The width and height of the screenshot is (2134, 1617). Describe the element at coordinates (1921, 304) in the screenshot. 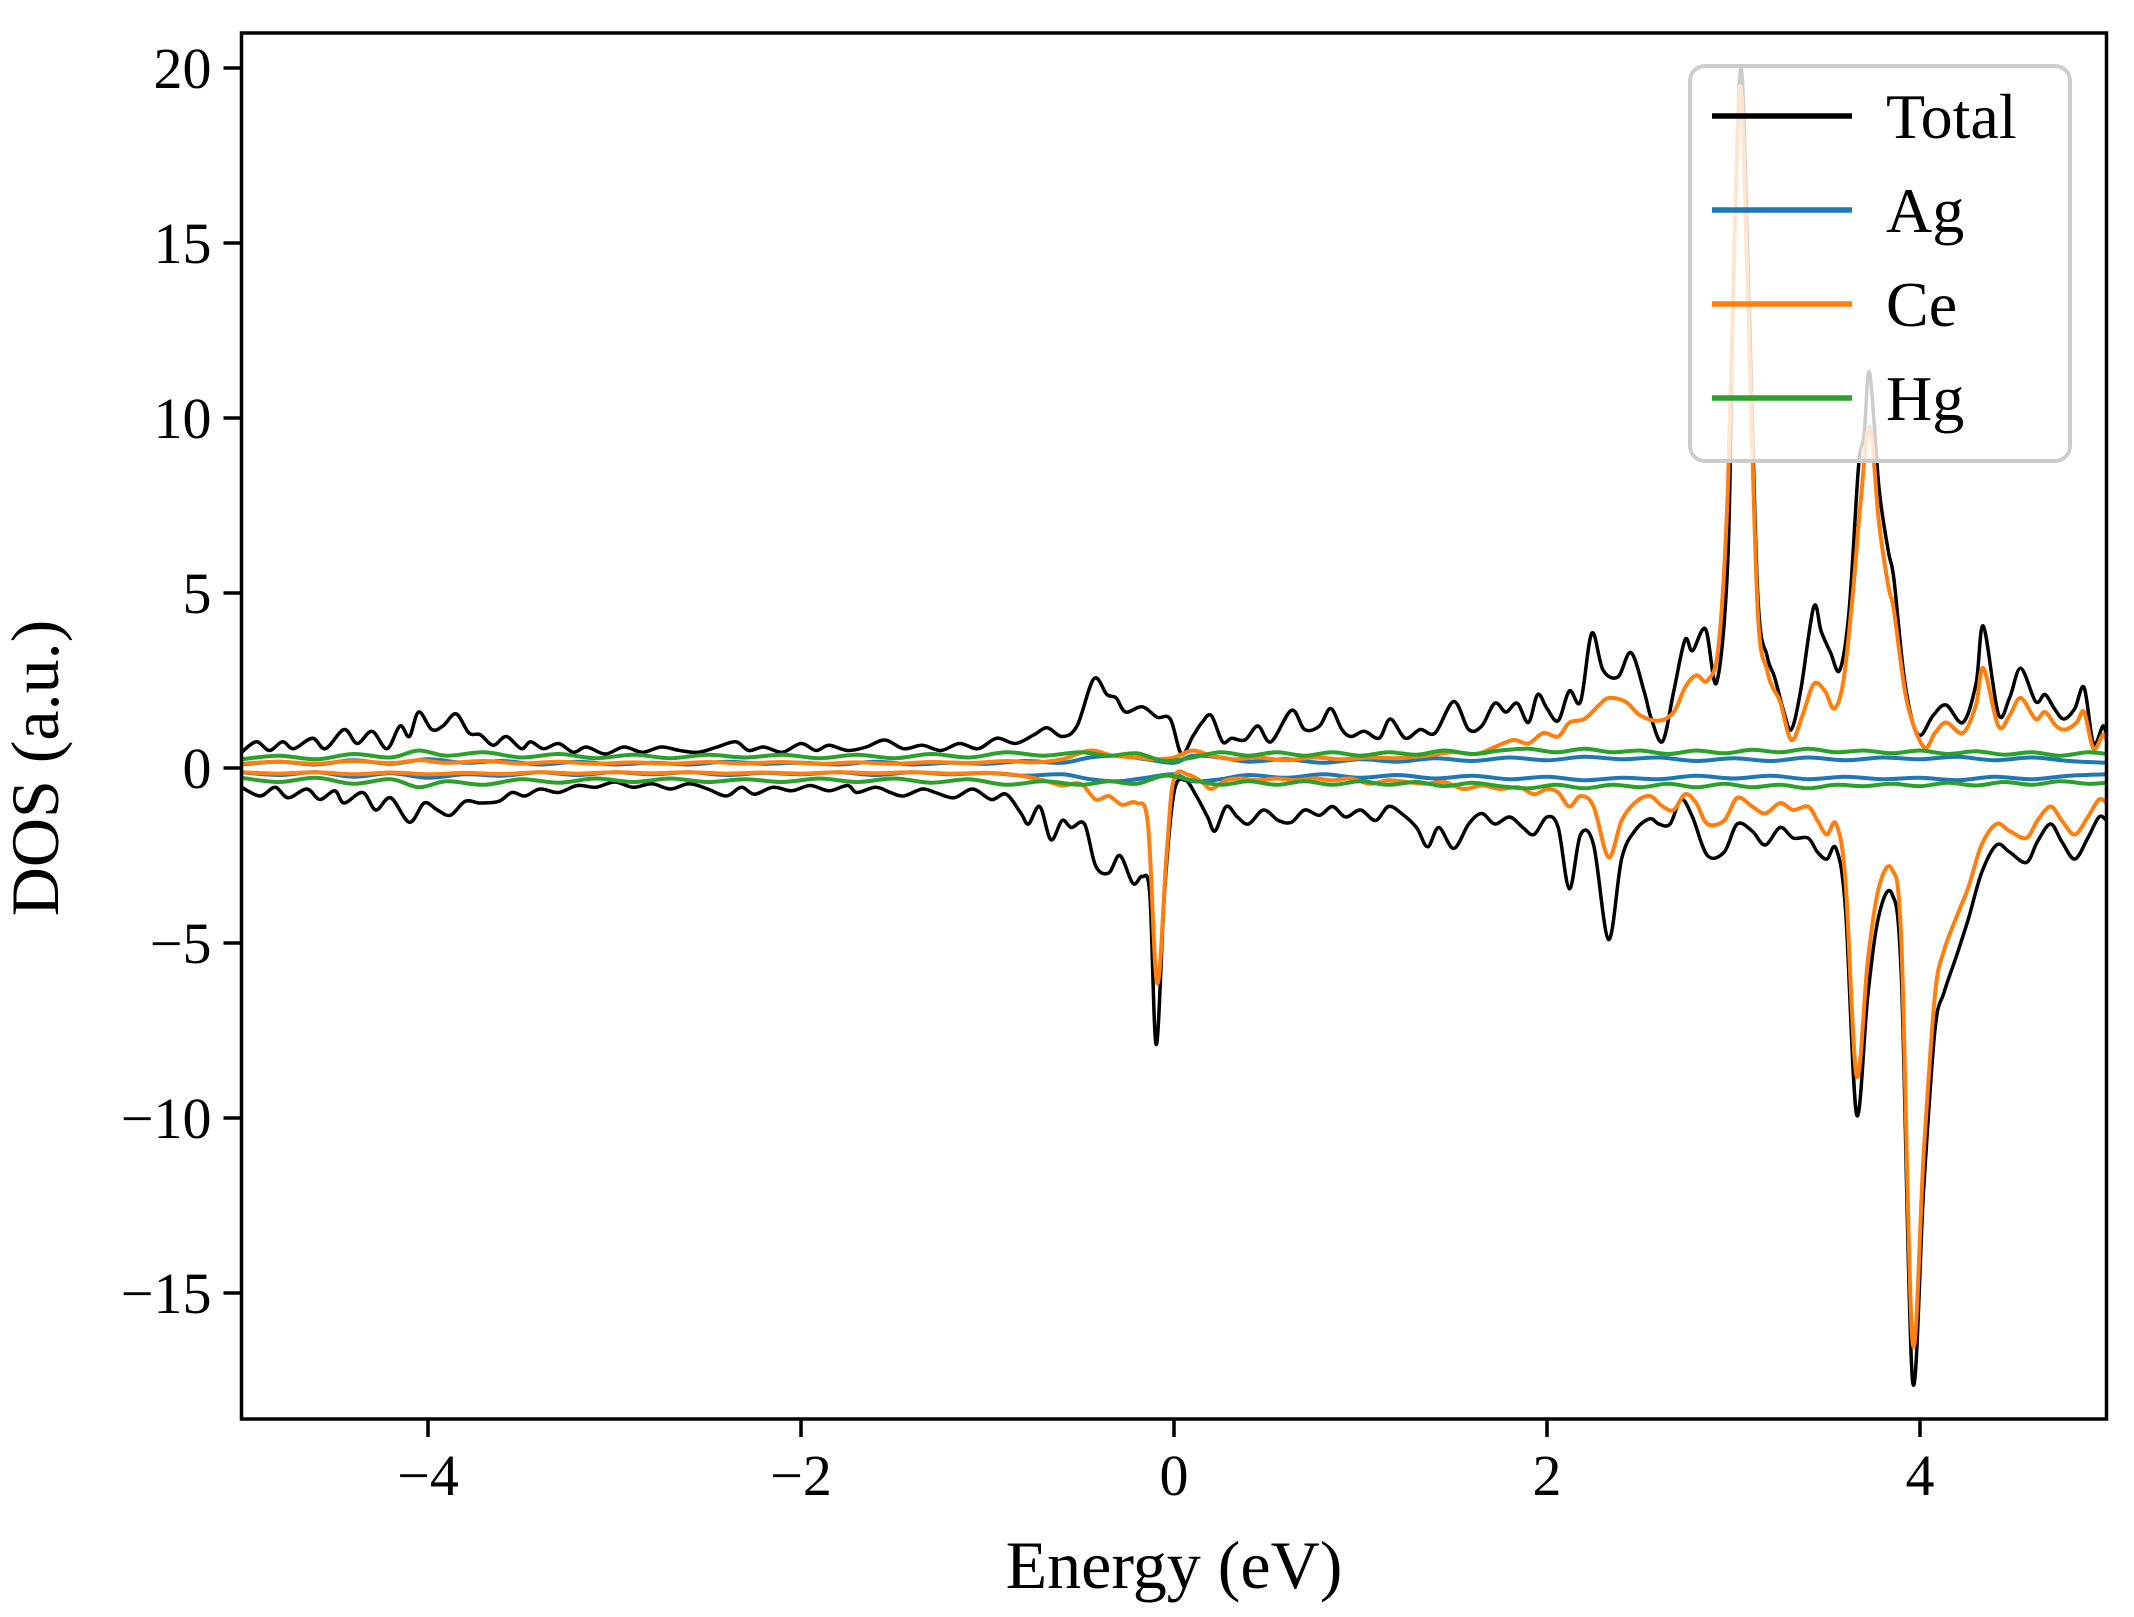

I see `legend-label-ce: Ce` at that location.